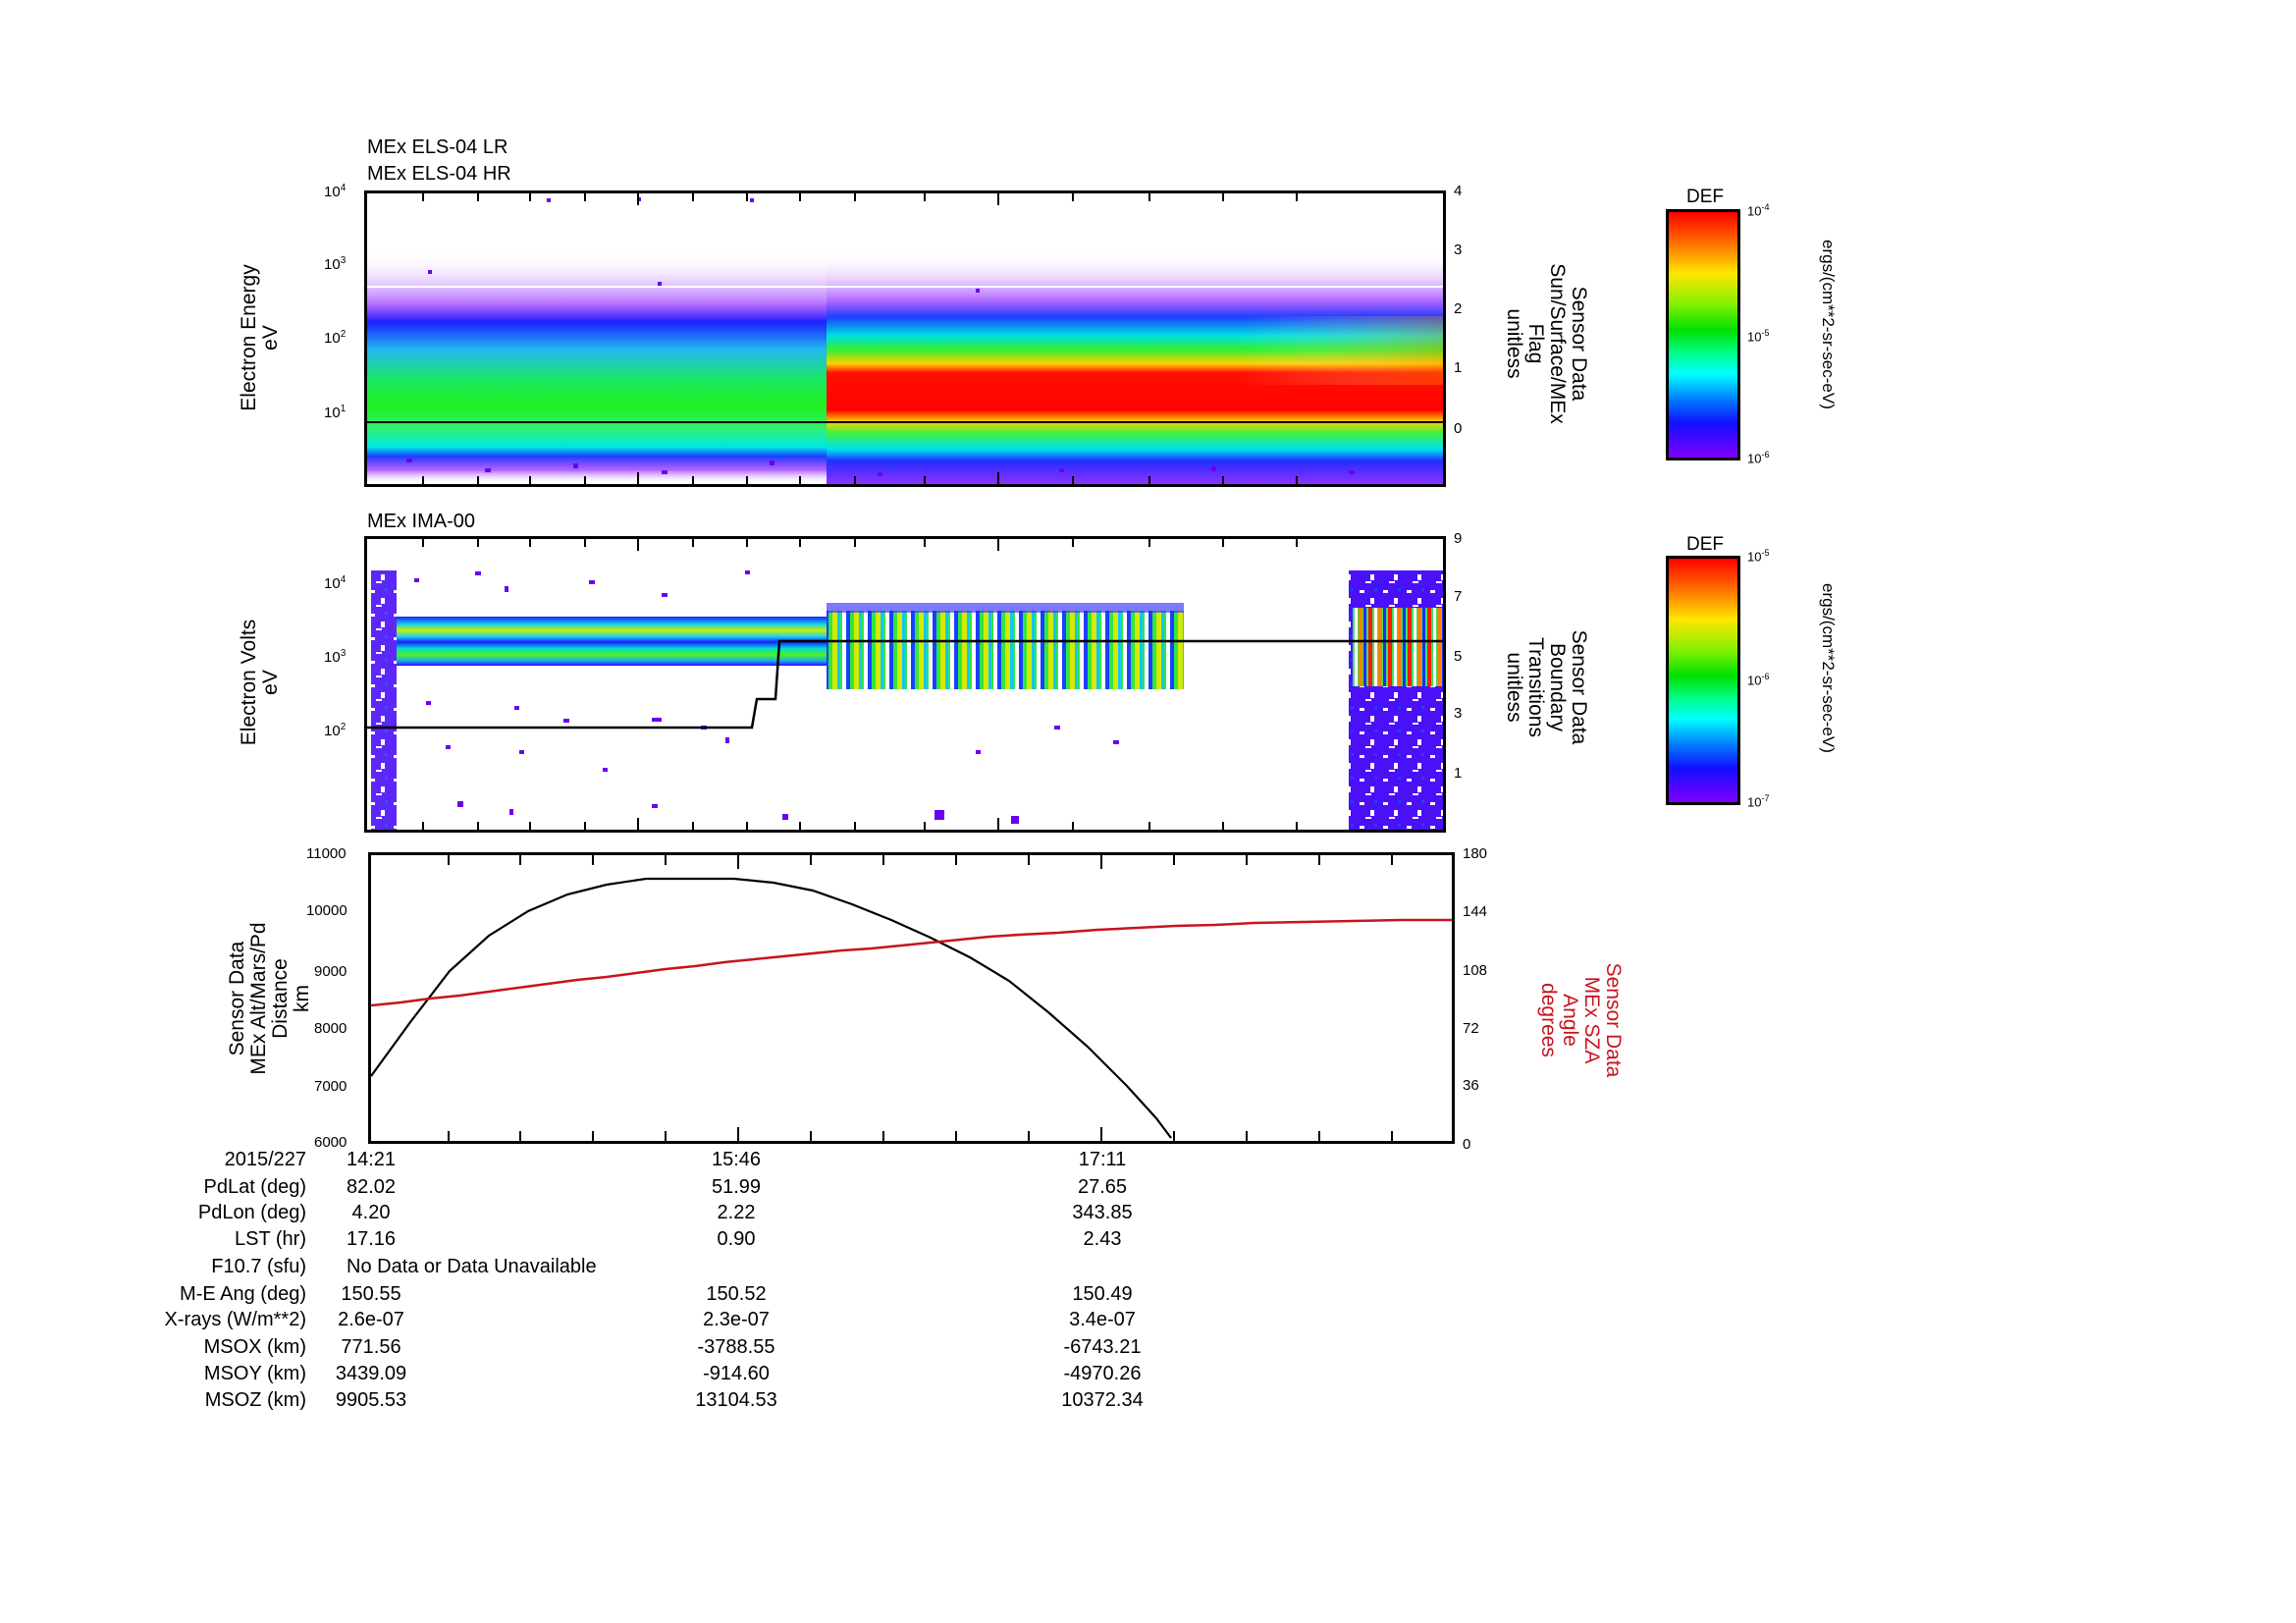 This screenshot has height=1623, width=2296. Describe the element at coordinates (422, 522) in the screenshot. I see `panel-title-ima: MEx IMA-00` at that location.